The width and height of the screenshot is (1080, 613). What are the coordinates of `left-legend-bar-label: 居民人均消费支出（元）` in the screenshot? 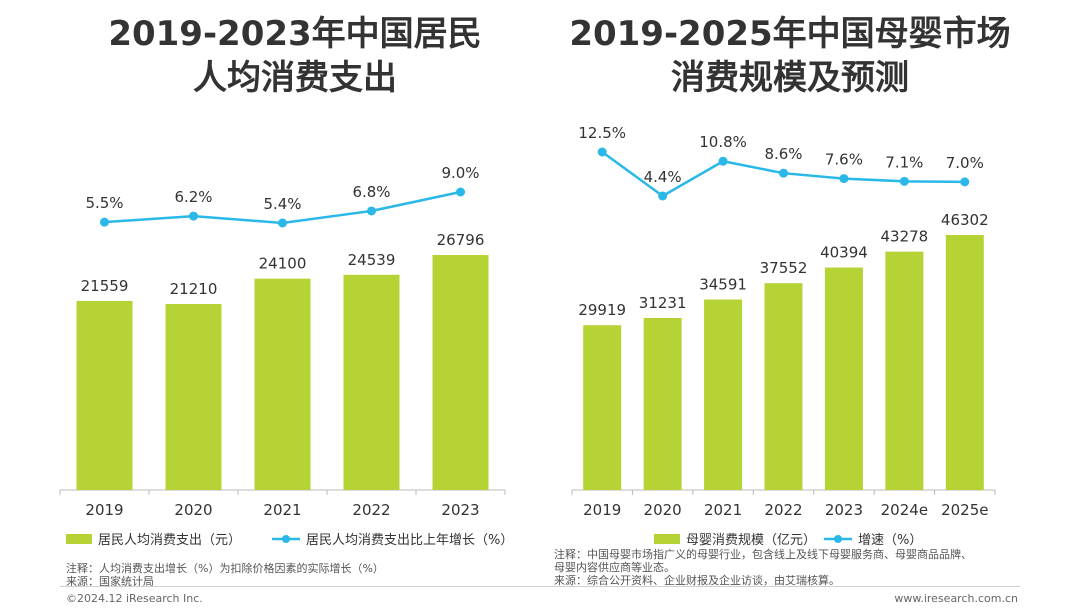 It's located at (169, 540).